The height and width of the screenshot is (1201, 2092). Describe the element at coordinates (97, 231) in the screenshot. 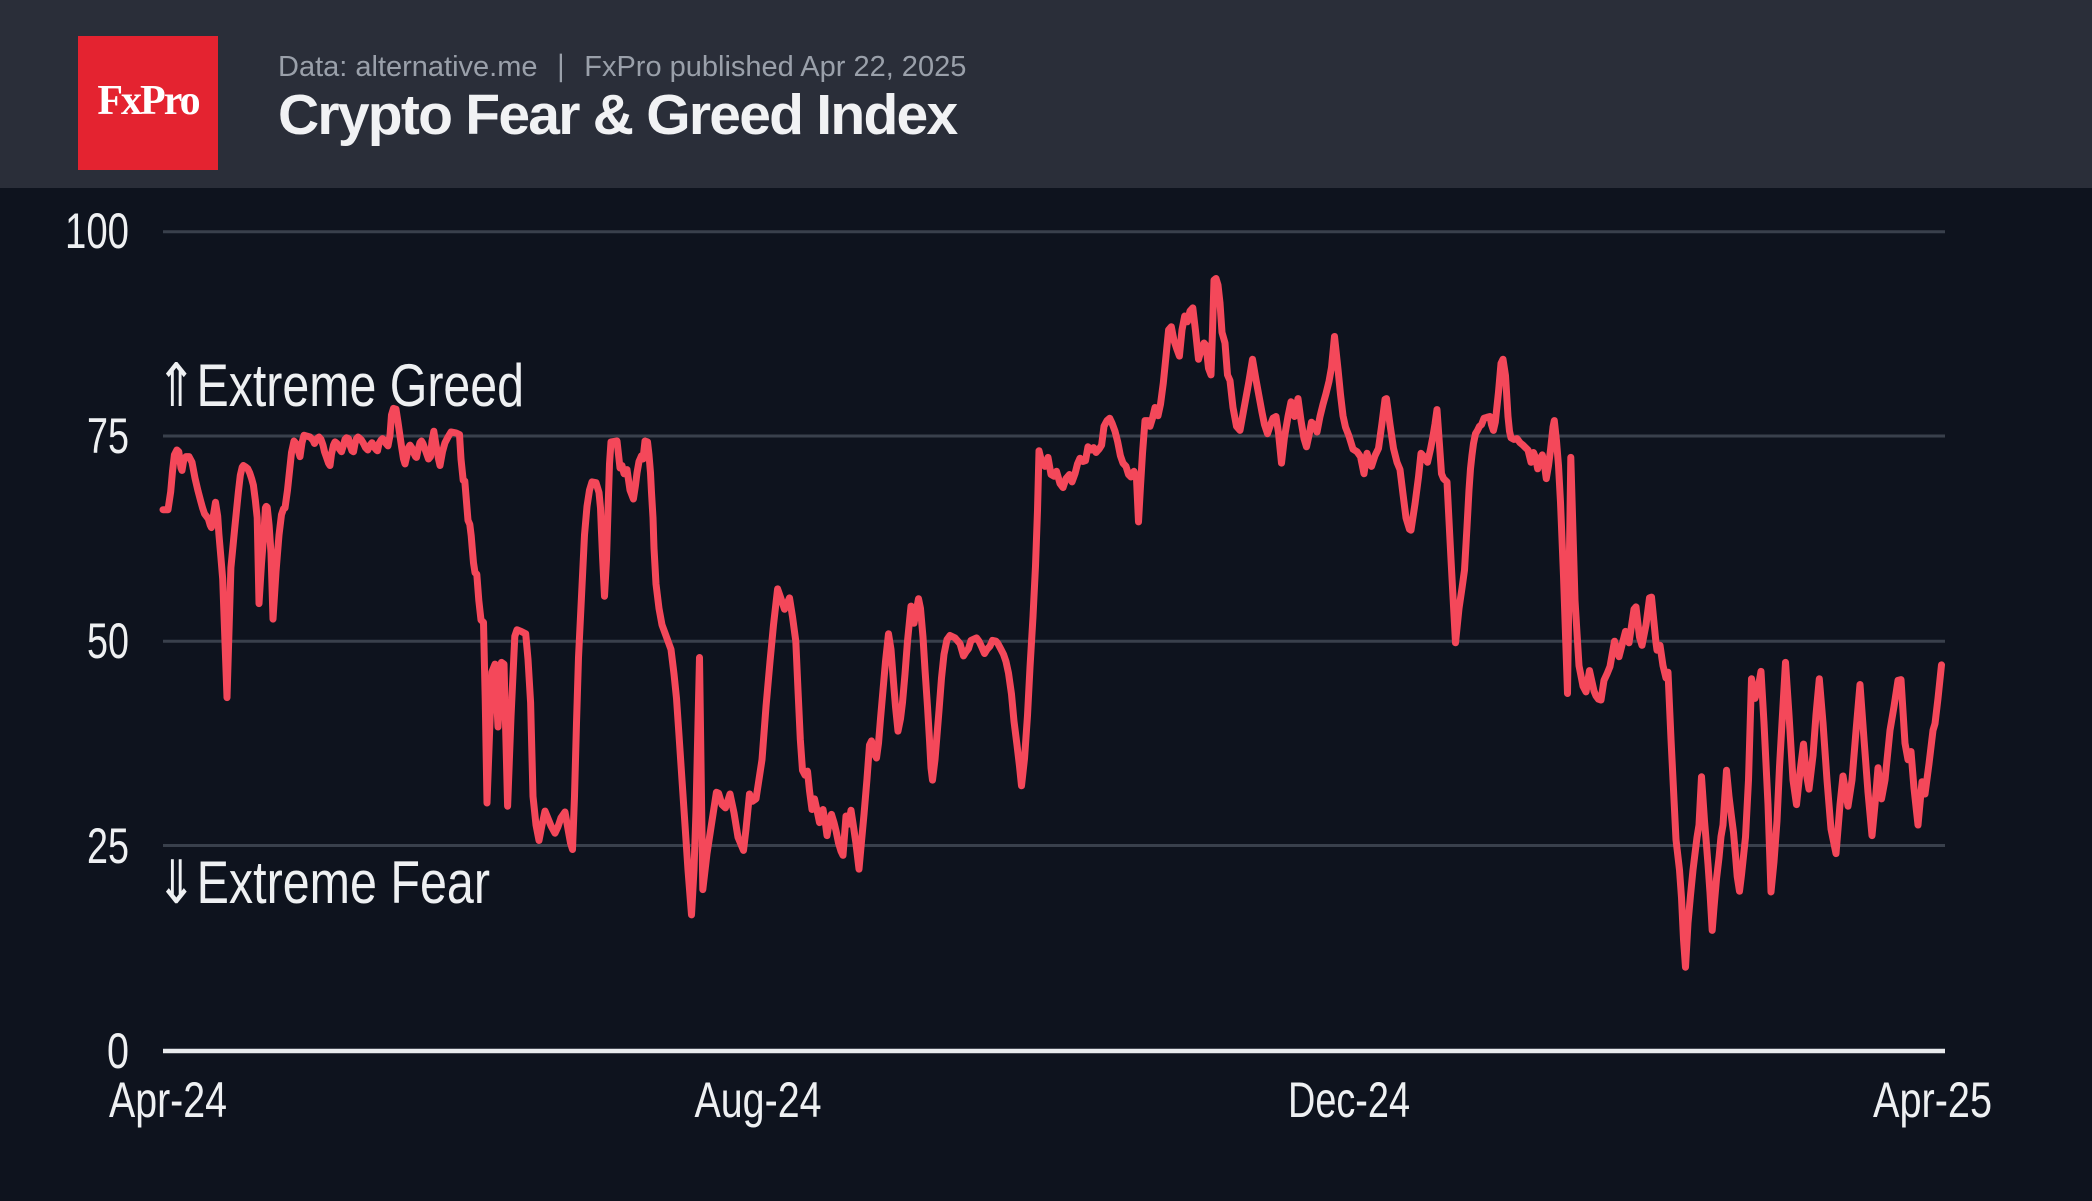

I see `svg-text: 100` at that location.